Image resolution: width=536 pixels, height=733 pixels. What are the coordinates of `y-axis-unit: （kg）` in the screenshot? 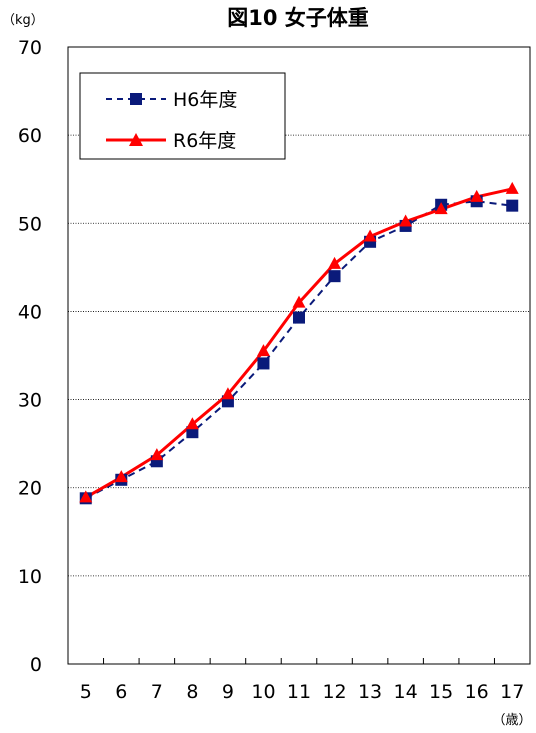 It's located at (23, 20).